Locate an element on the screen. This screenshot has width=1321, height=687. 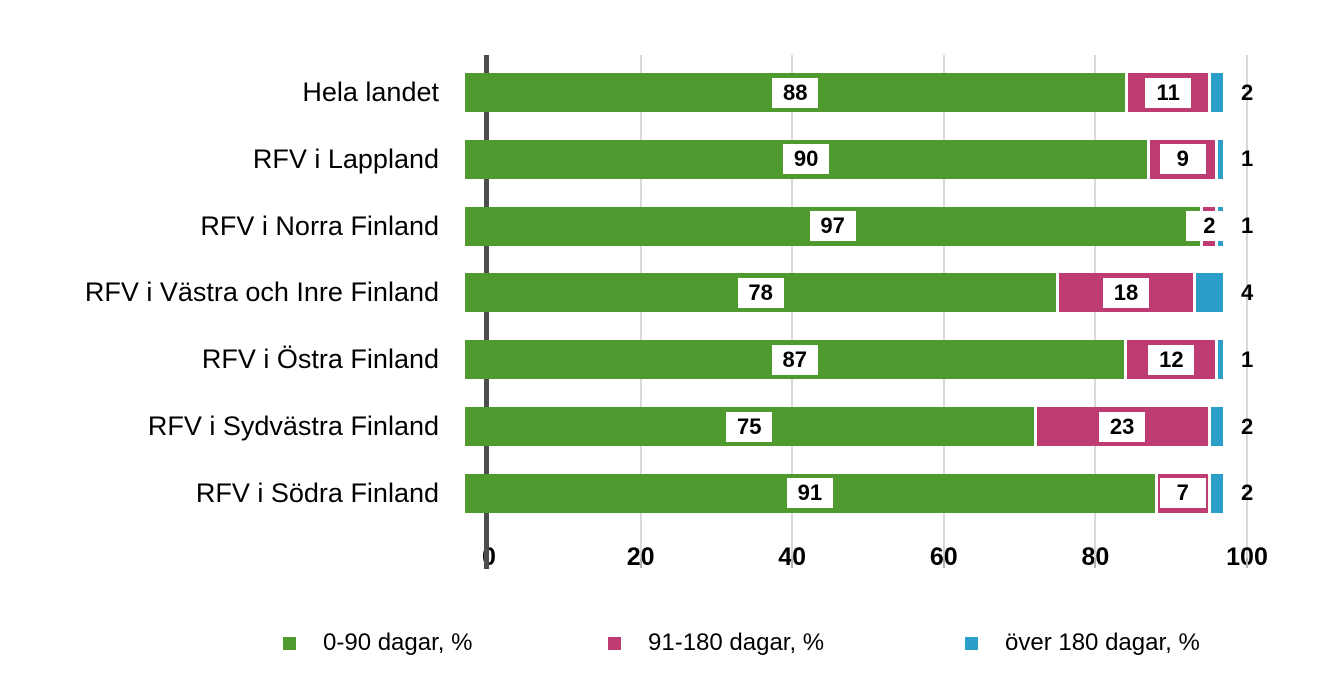
data-label: 2 is located at coordinates (1209, 226).